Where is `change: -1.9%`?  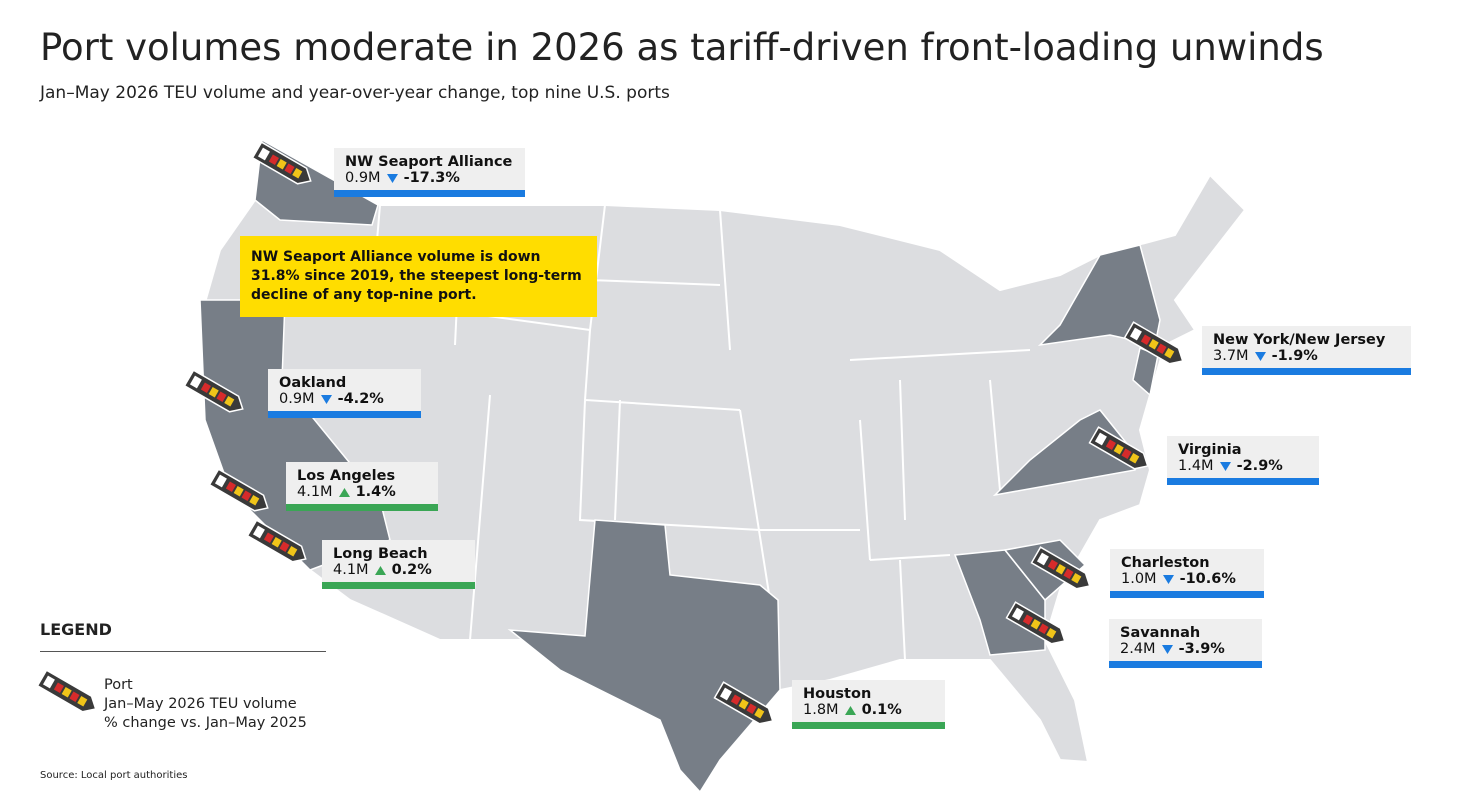
change: -1.9% is located at coordinates (1294, 356).